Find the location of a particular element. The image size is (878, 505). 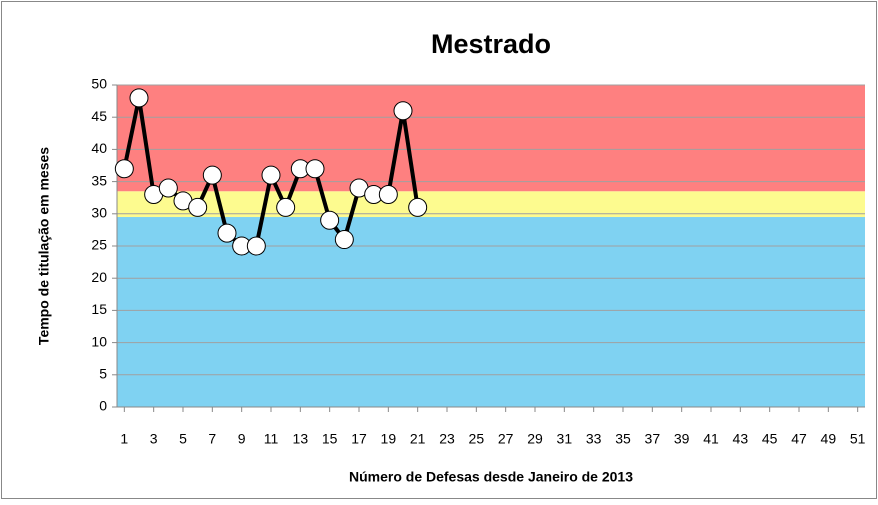

y-tick-label: 20 is located at coordinates (99, 277).